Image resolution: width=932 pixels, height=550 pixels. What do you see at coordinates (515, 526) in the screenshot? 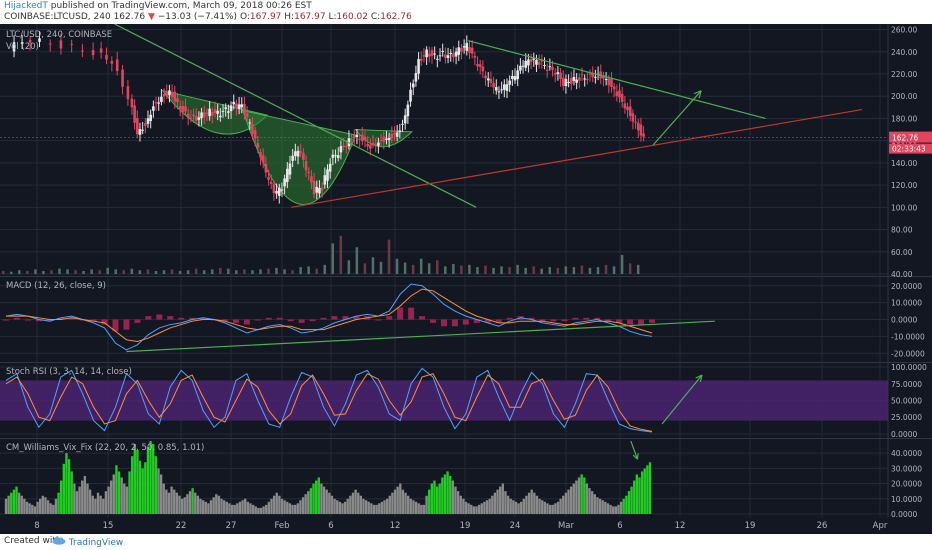
I see `time-tick-label: 24` at bounding box center [515, 526].